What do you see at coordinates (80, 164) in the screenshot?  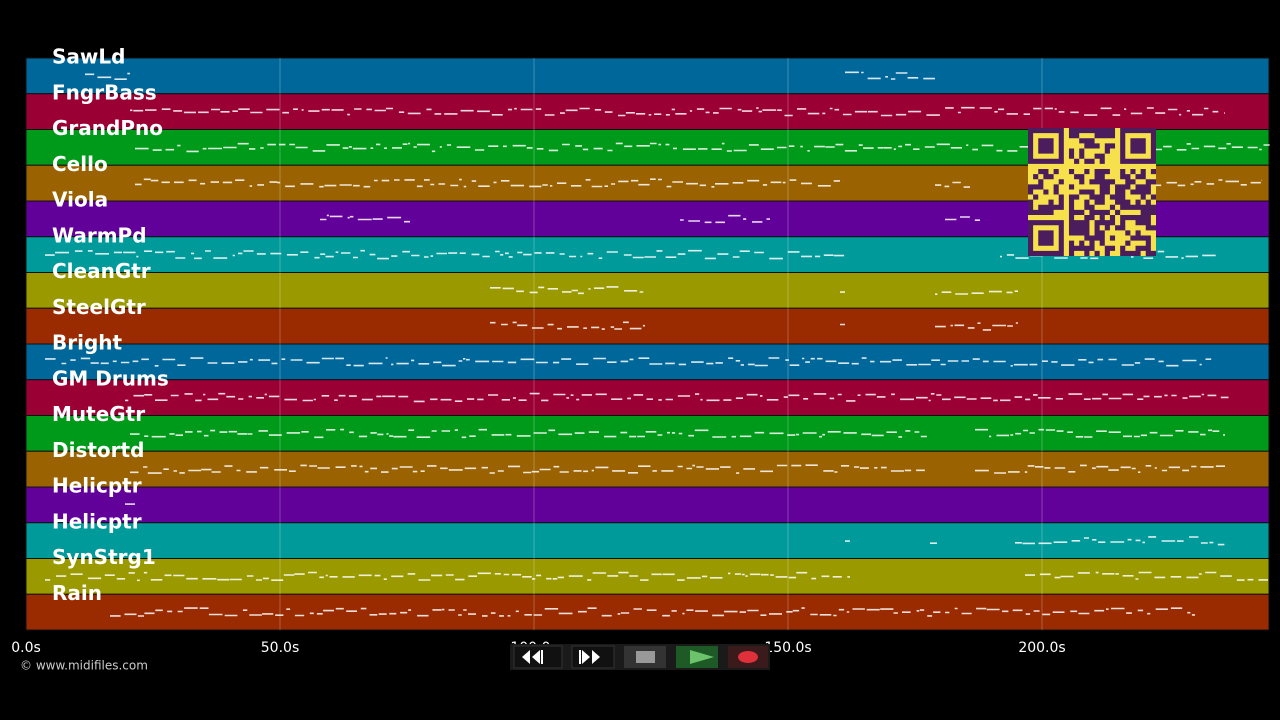 I see `track-label: Cello` at bounding box center [80, 164].